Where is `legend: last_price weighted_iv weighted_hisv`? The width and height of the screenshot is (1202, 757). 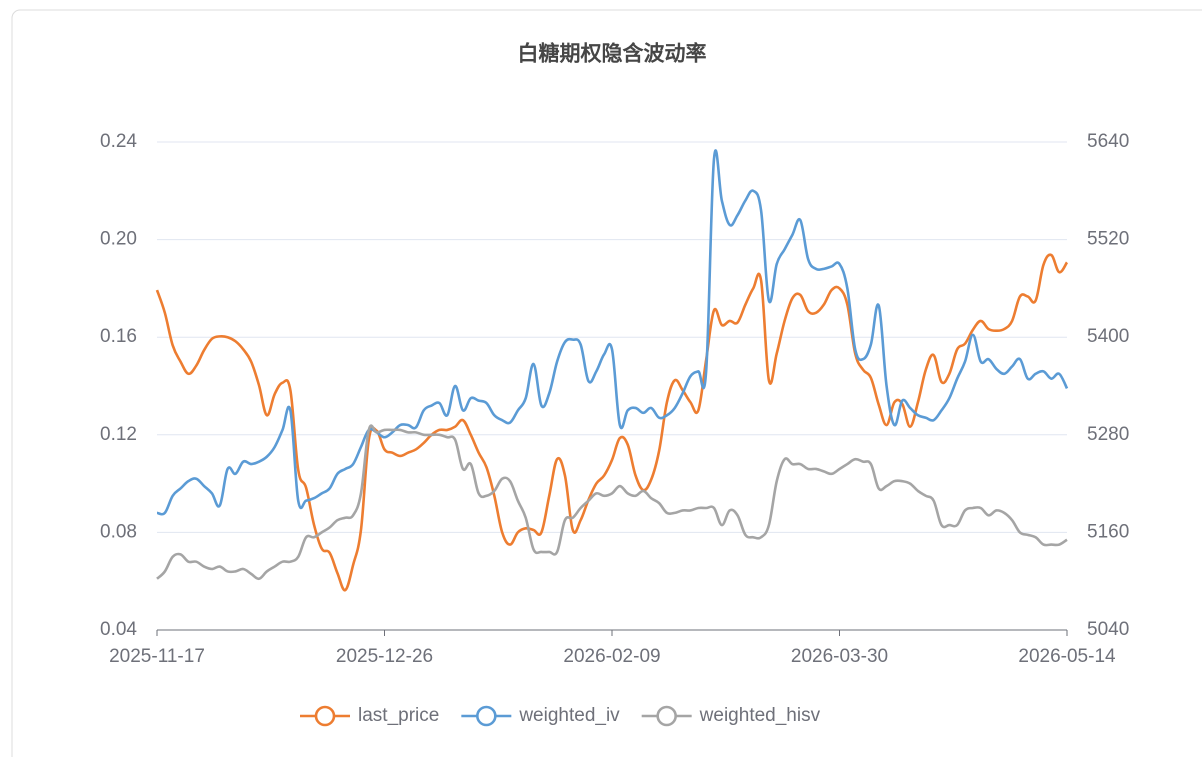 legend: last_price weighted_iv weighted_hisv is located at coordinates (560, 716).